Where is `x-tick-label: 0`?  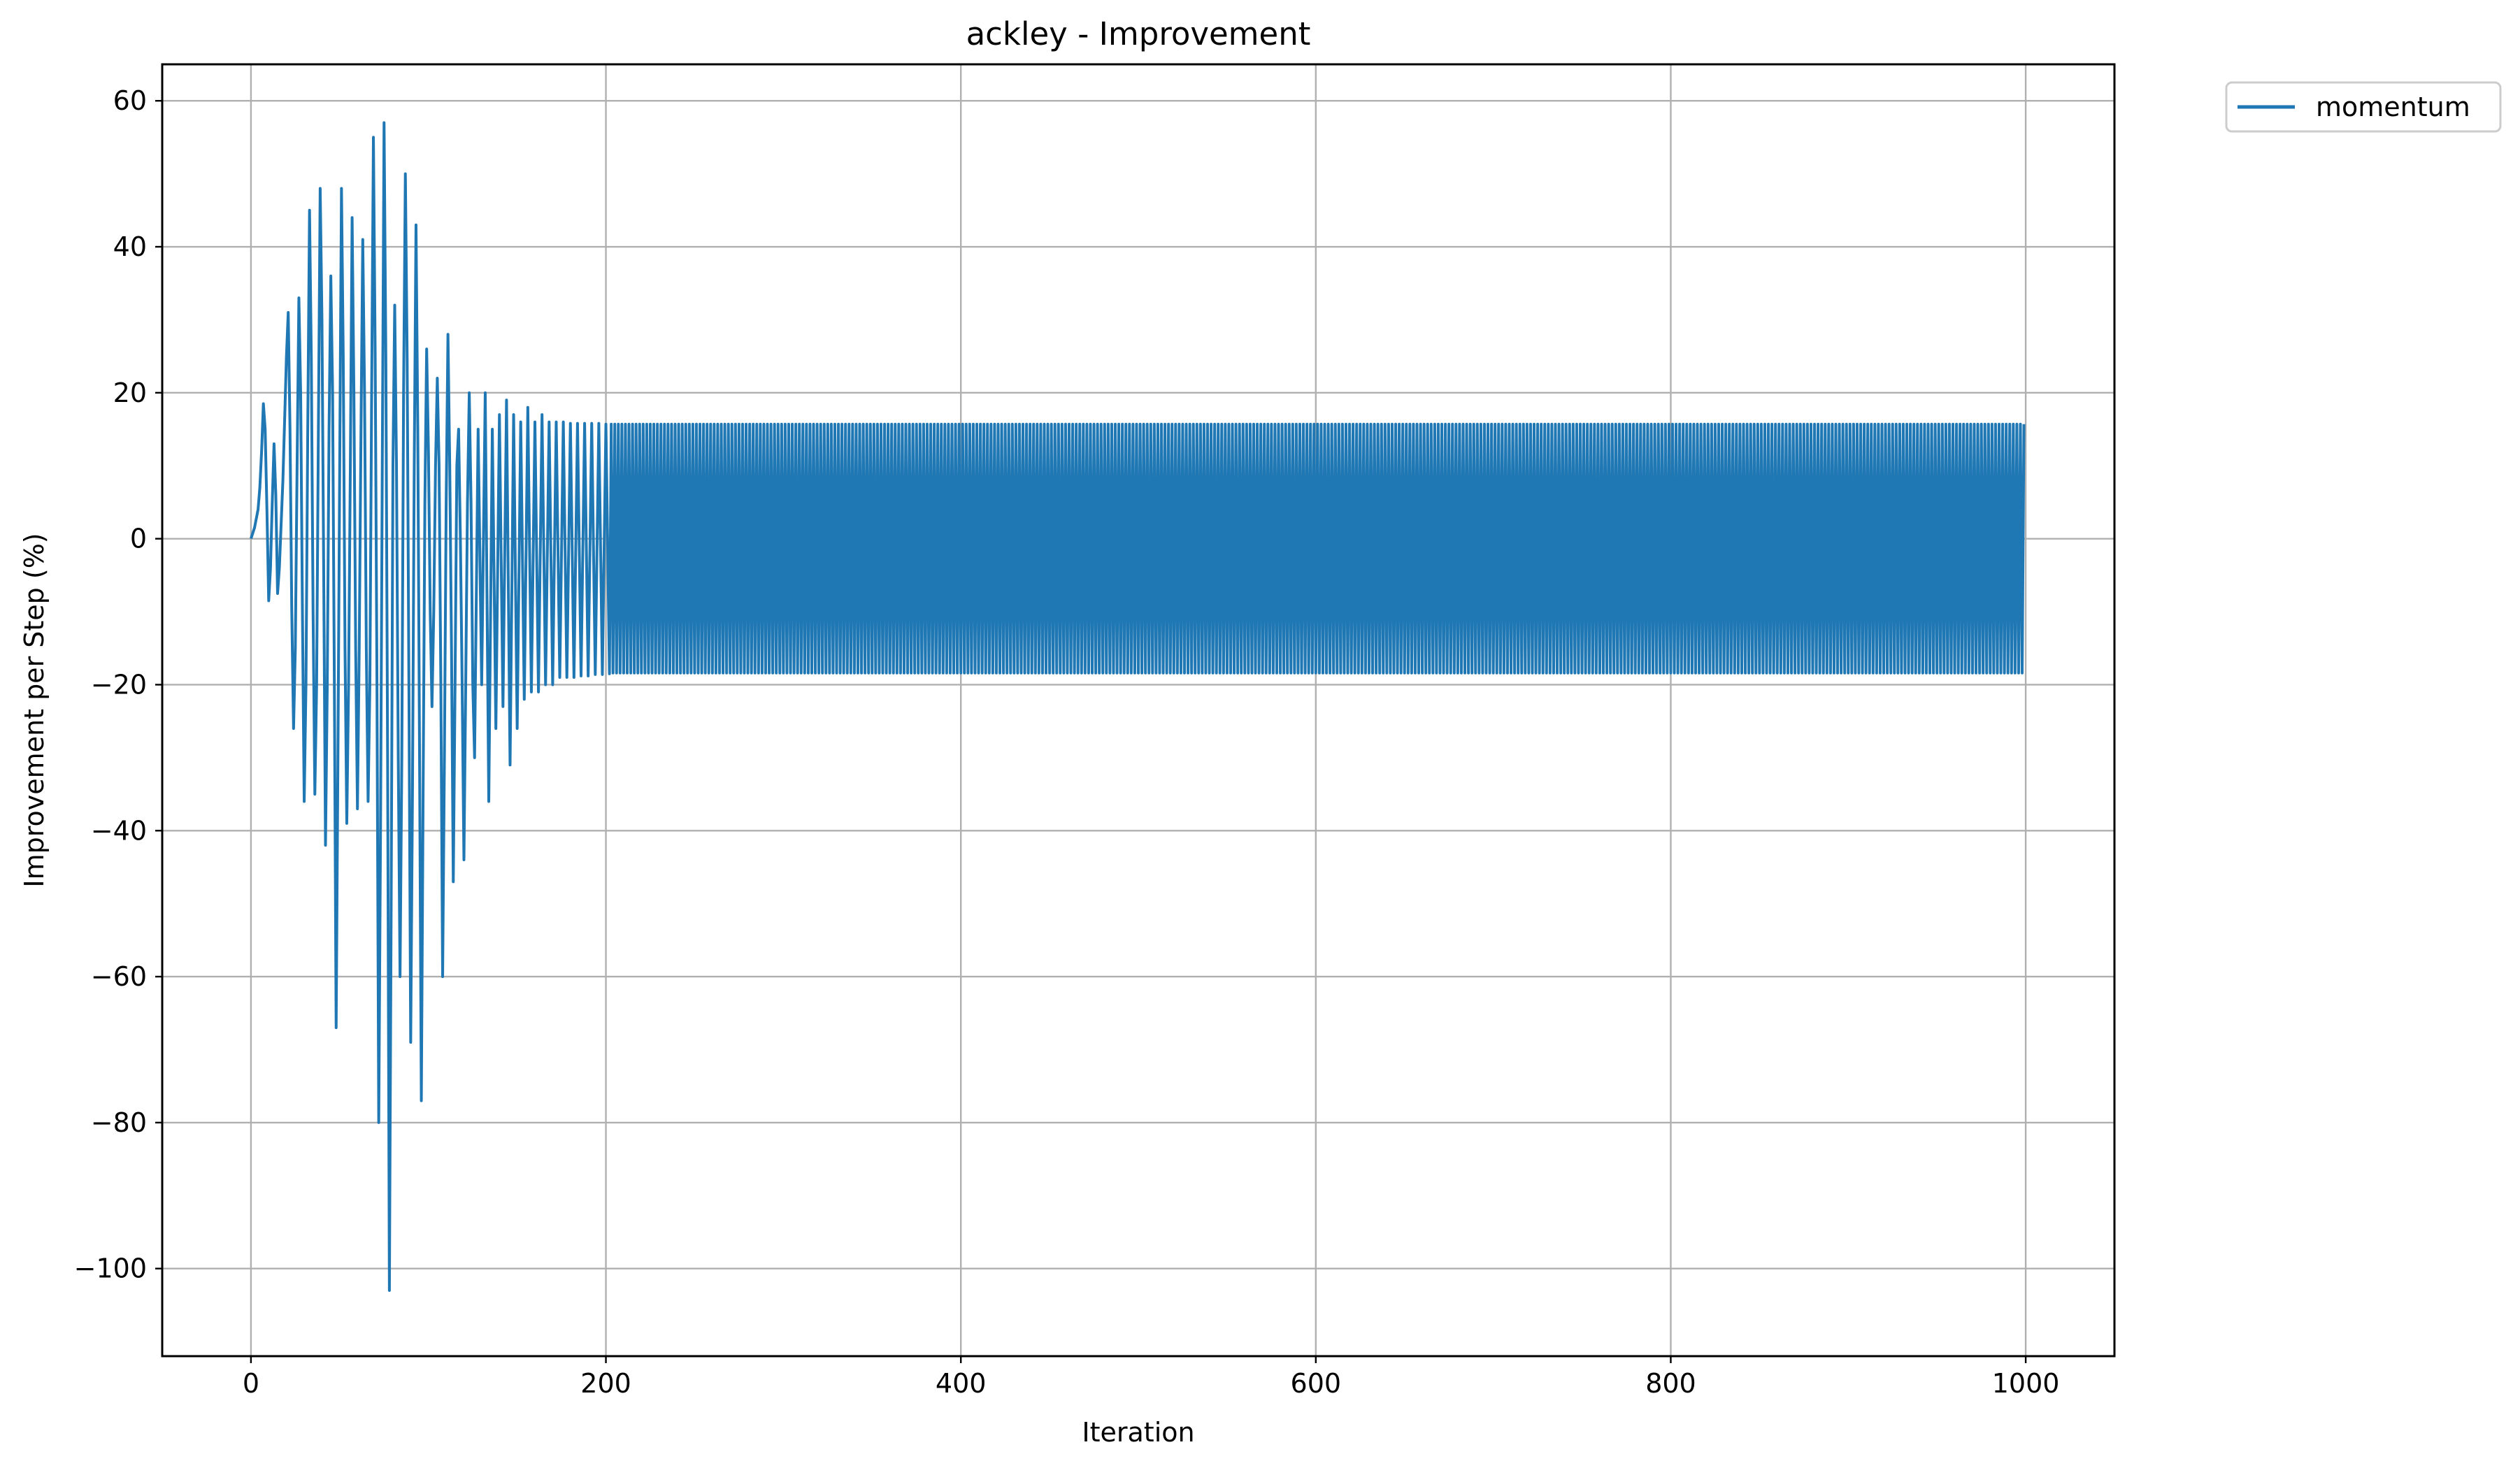
x-tick-label: 0 is located at coordinates (251, 1383).